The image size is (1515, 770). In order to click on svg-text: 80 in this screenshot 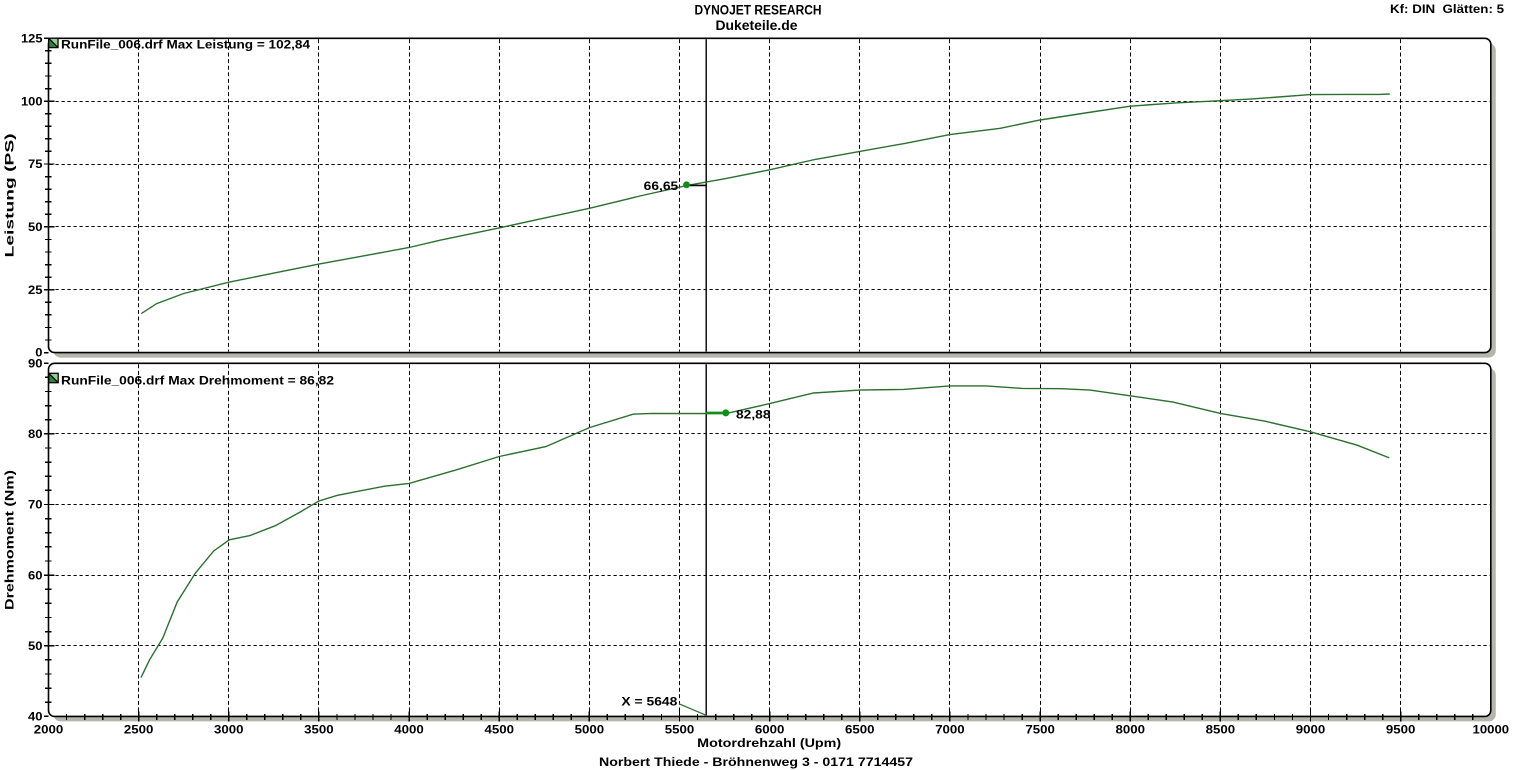, I will do `click(35, 434)`.